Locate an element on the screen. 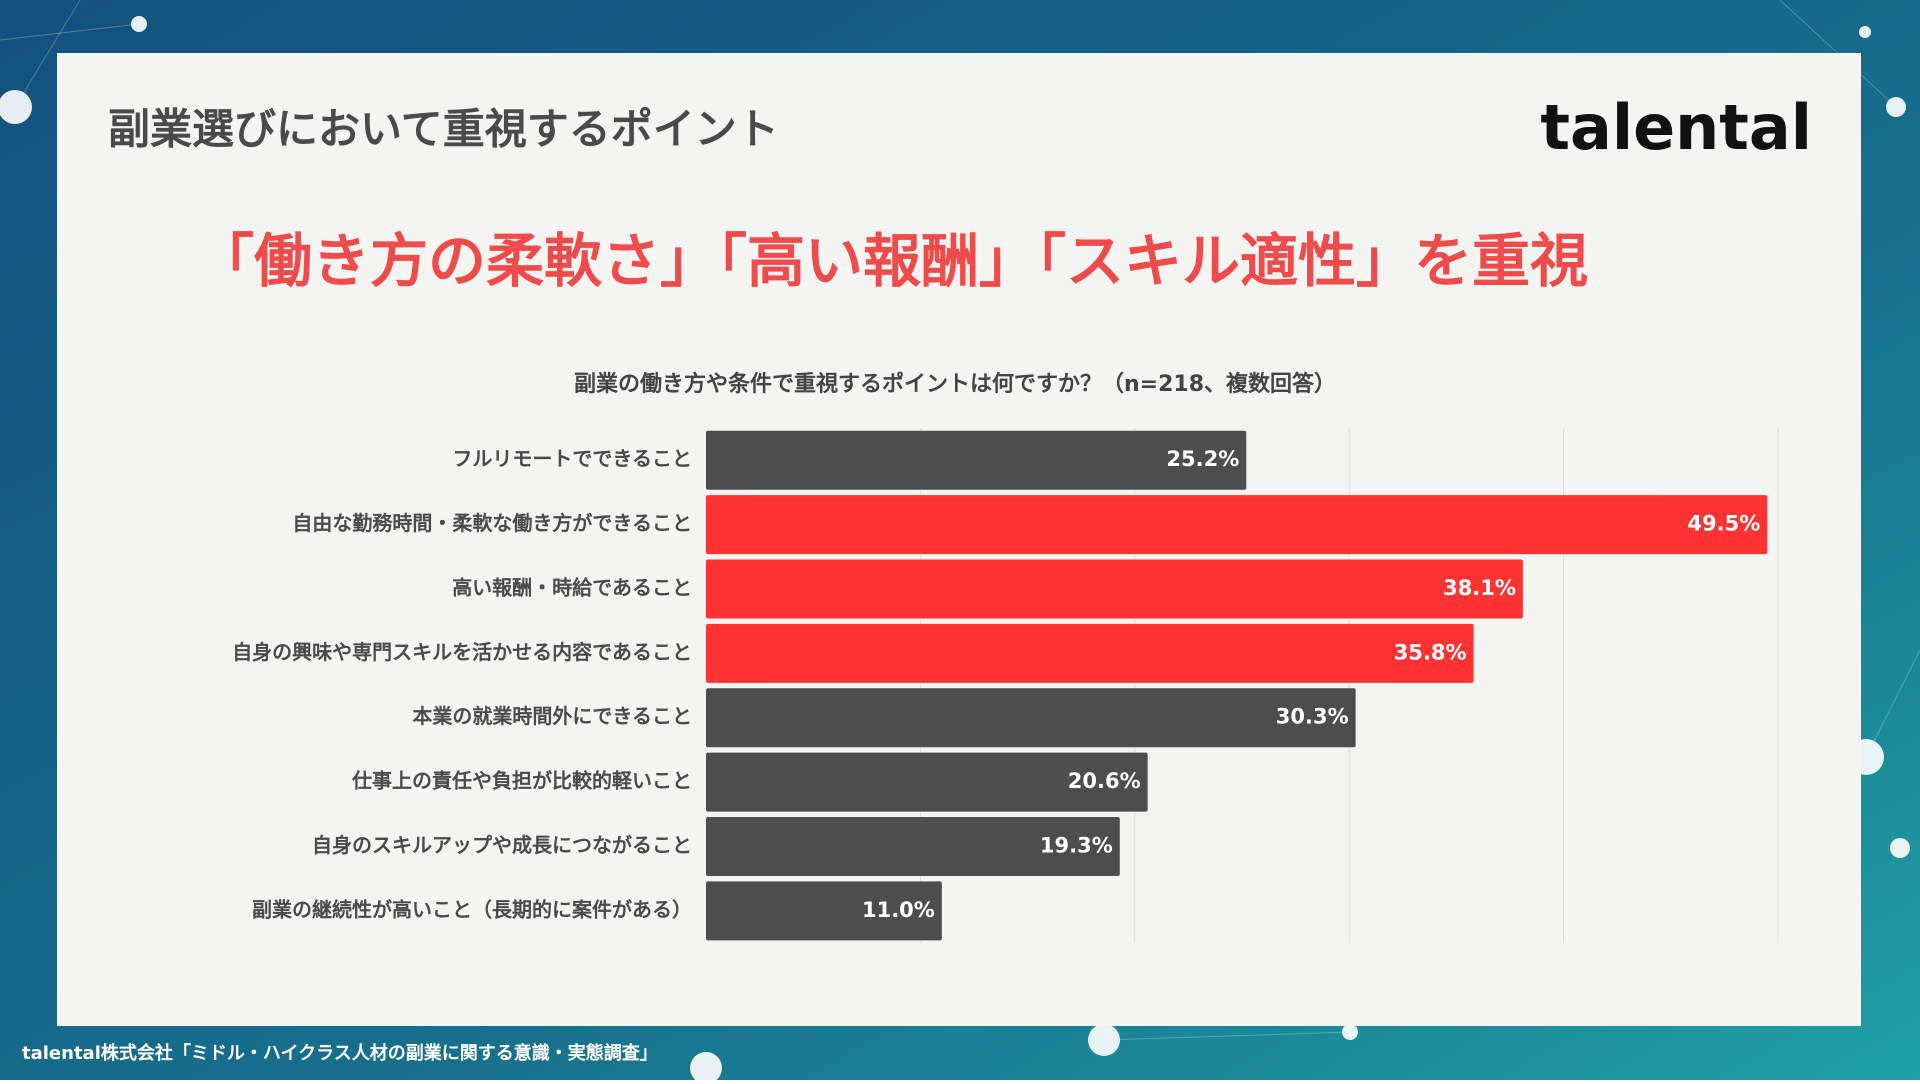 This screenshot has height=1084, width=1920. value-label: 20.6% is located at coordinates (1104, 781).